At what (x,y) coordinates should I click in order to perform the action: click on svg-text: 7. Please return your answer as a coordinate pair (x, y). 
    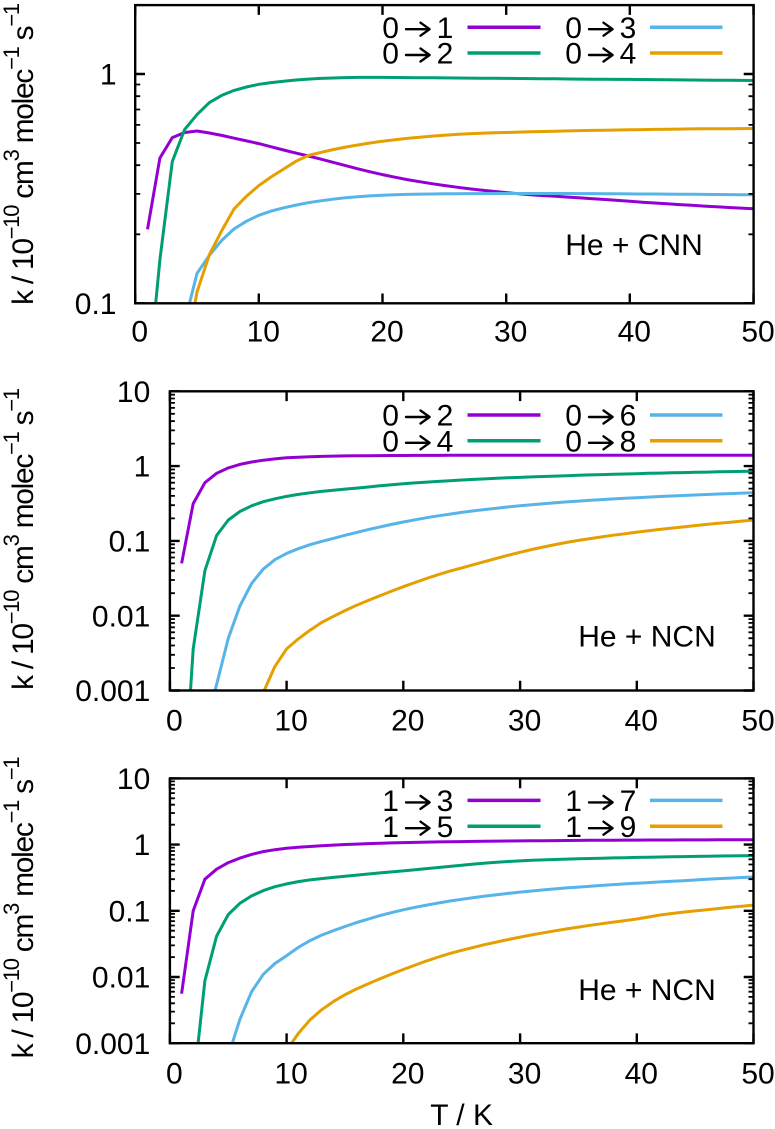
    Looking at the image, I should click on (628, 801).